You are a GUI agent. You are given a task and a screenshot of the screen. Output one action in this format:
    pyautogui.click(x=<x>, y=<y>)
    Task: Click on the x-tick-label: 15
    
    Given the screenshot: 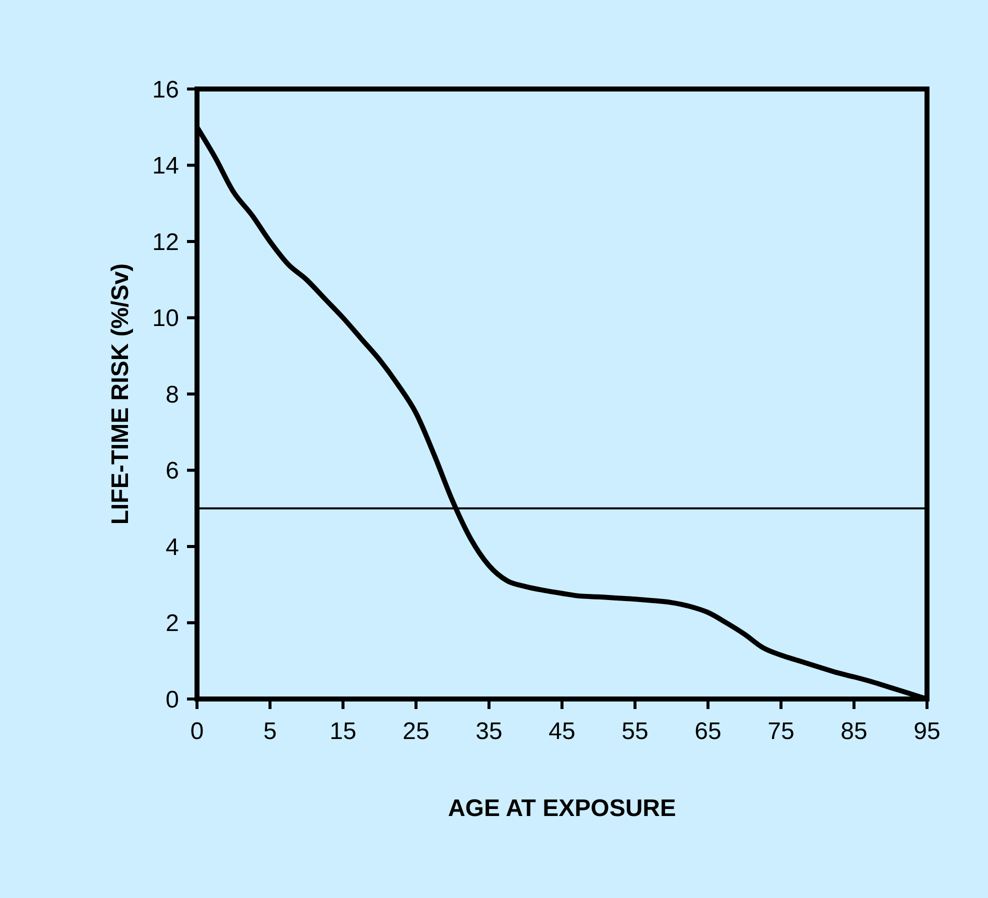 What is the action you would take?
    pyautogui.click(x=343, y=731)
    